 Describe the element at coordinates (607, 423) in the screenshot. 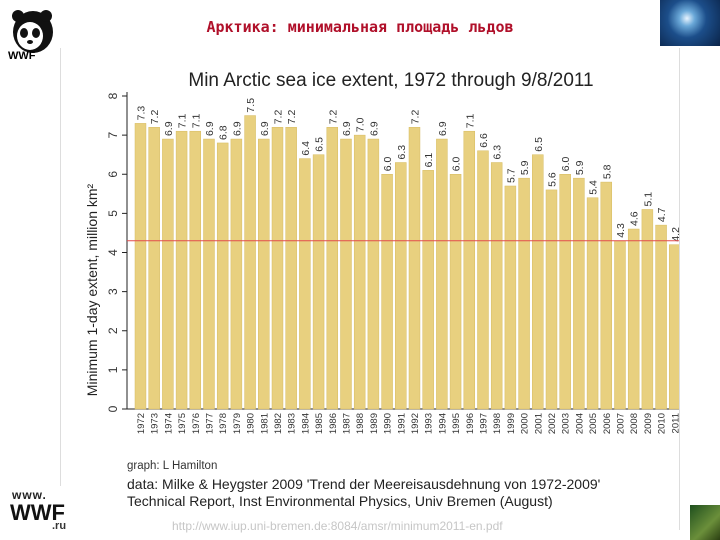

I see `x-tick-label: 2006` at that location.